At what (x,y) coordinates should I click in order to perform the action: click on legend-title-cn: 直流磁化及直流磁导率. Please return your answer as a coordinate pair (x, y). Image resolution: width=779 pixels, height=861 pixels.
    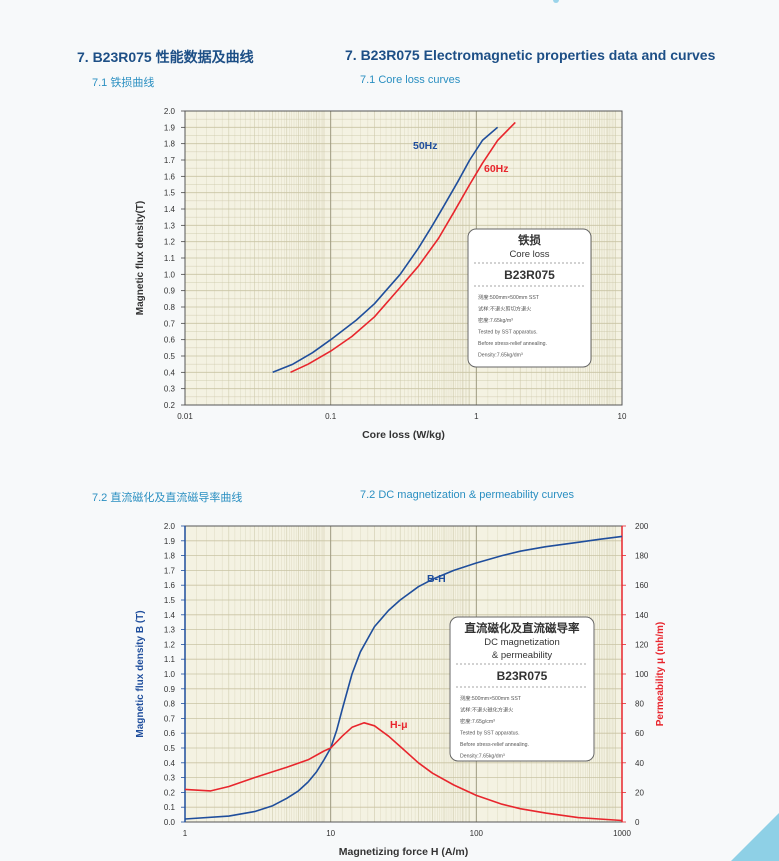
    Looking at the image, I should click on (522, 628).